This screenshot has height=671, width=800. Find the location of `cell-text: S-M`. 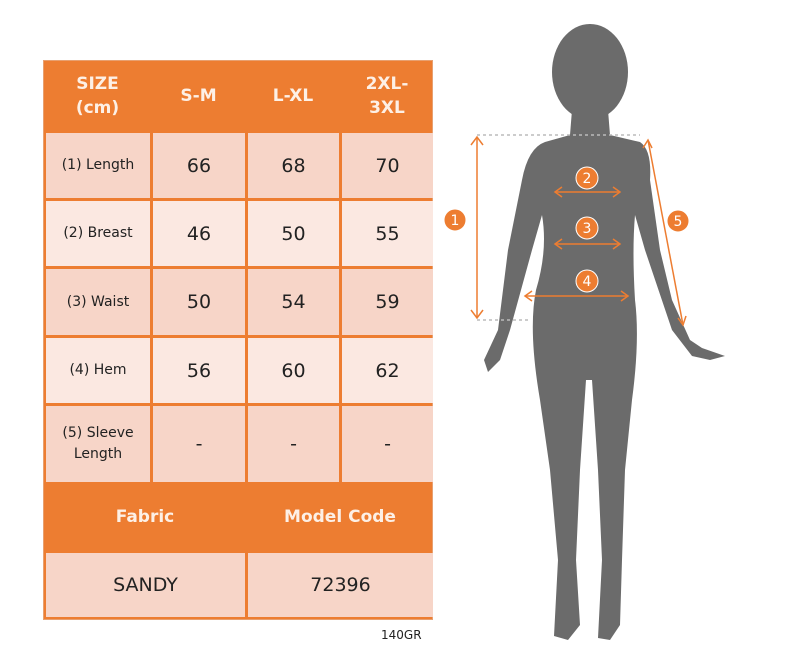

cell-text: S-M is located at coordinates (198, 96).